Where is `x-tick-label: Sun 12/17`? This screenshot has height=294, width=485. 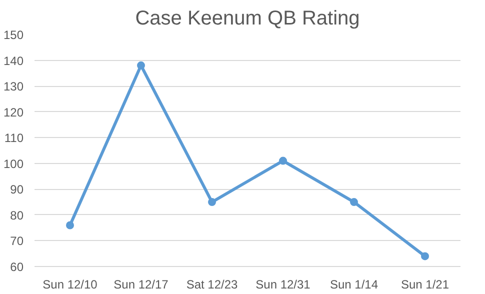
x-tick-label: Sun 12/17 is located at coordinates (141, 285).